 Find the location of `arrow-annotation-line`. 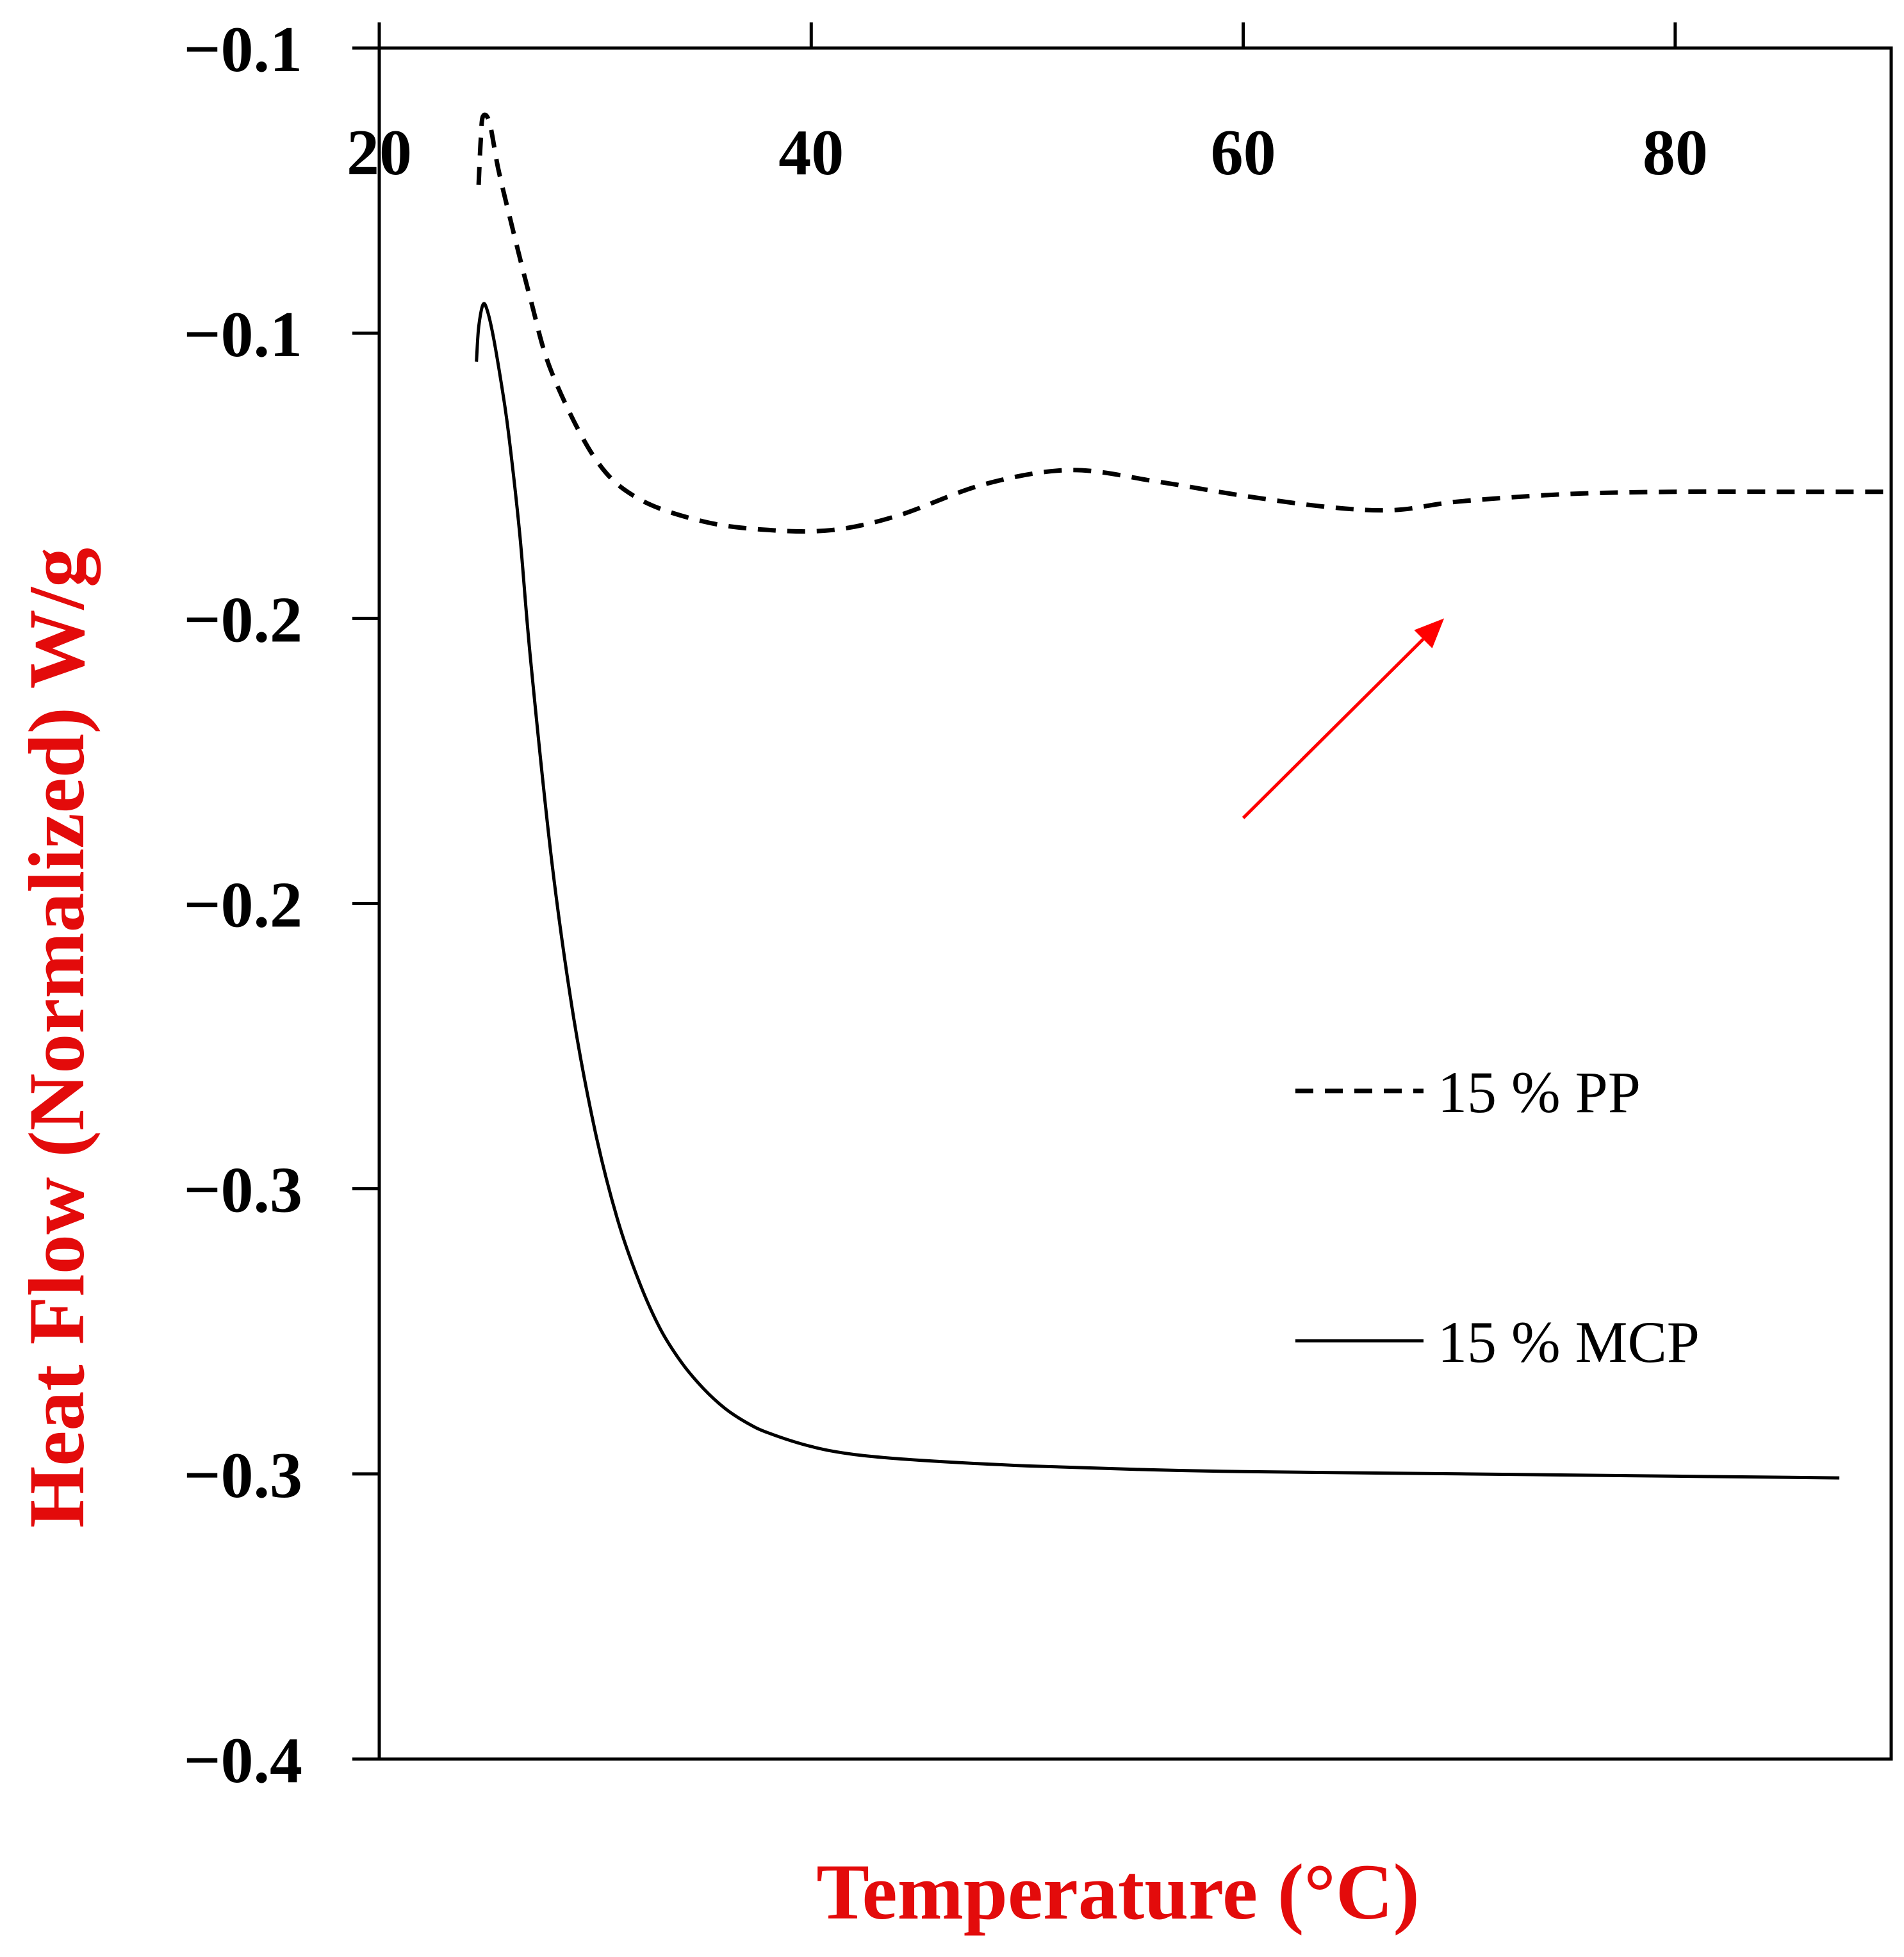

arrow-annotation-line is located at coordinates (1333, 728).